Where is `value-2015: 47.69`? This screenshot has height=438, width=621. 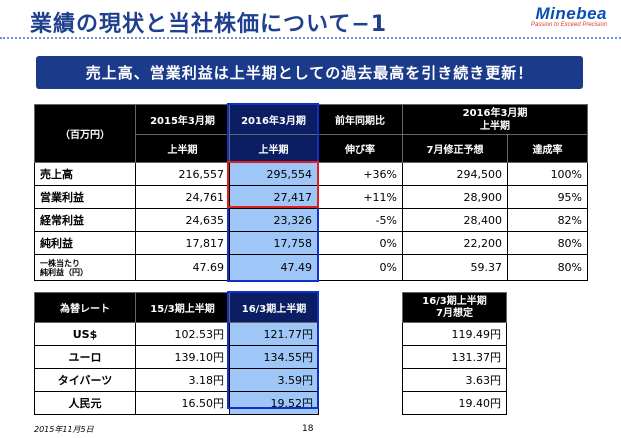 value-2015: 47.69 is located at coordinates (182, 267).